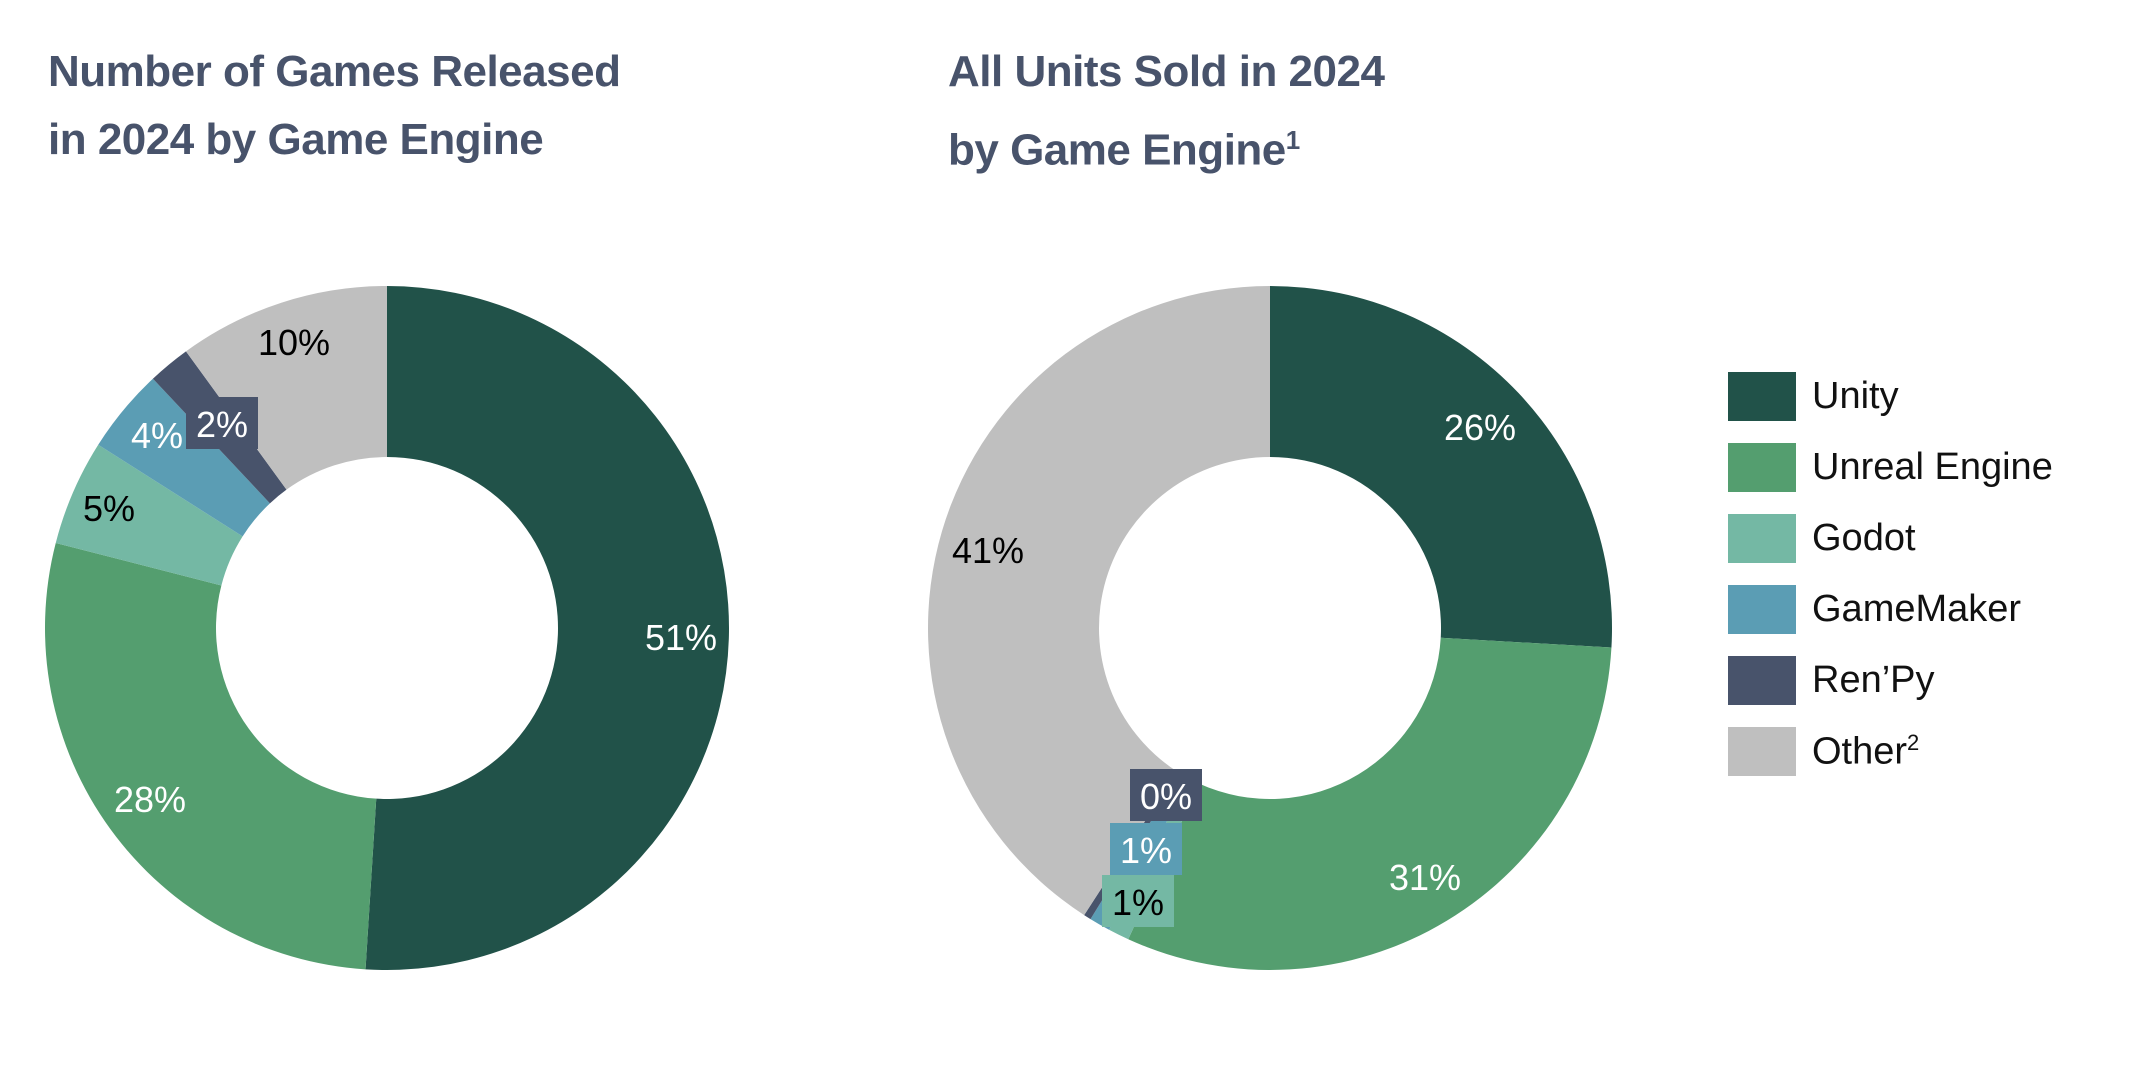 The image size is (2134, 1080). What do you see at coordinates (296, 139) in the screenshot?
I see `title-line-2: in 2024 by Game Engine` at bounding box center [296, 139].